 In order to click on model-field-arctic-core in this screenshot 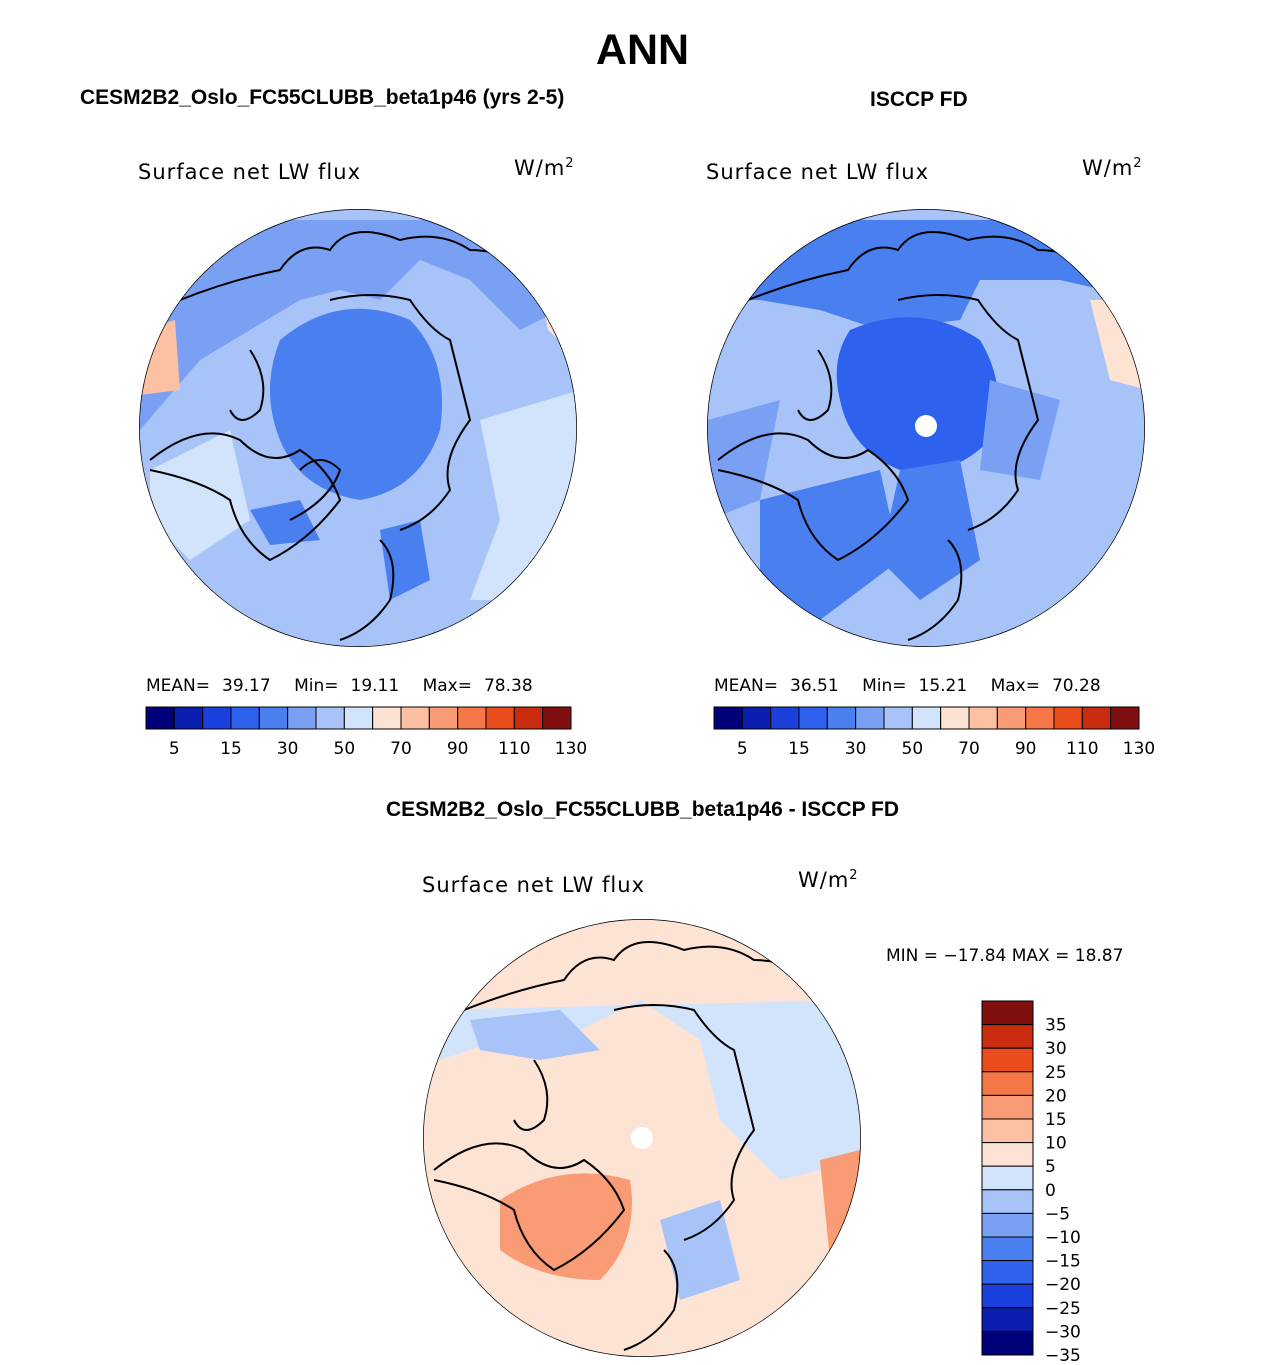, I will do `click(356, 404)`.